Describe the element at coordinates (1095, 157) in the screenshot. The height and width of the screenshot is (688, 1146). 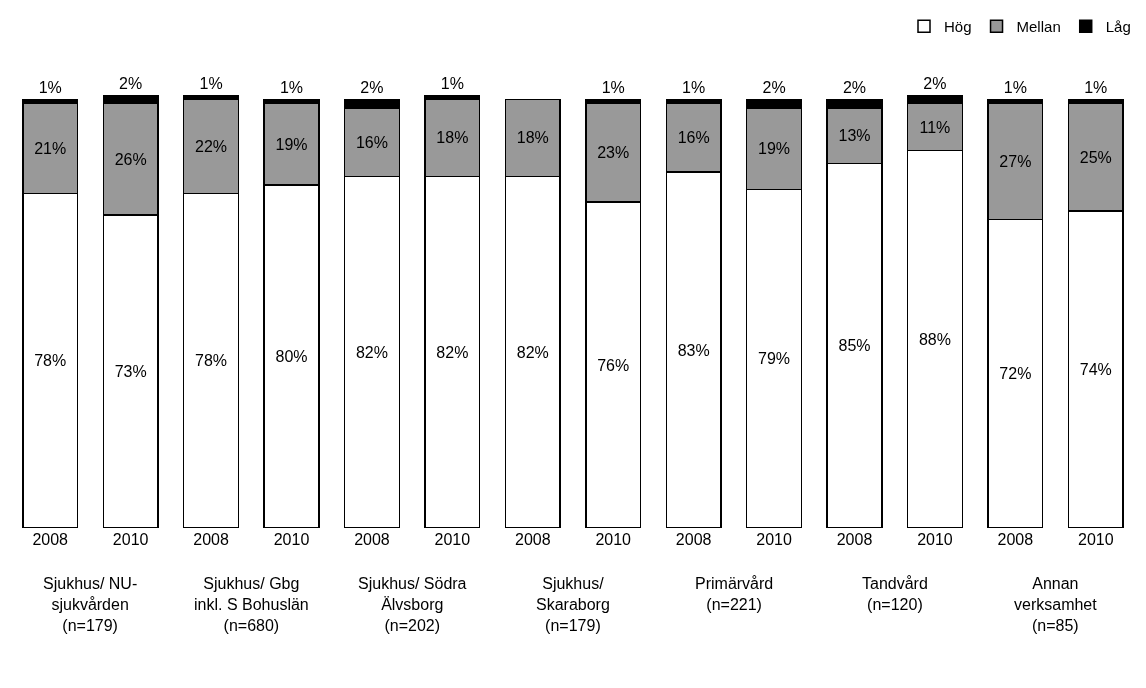
I see `data-label: 25%` at that location.